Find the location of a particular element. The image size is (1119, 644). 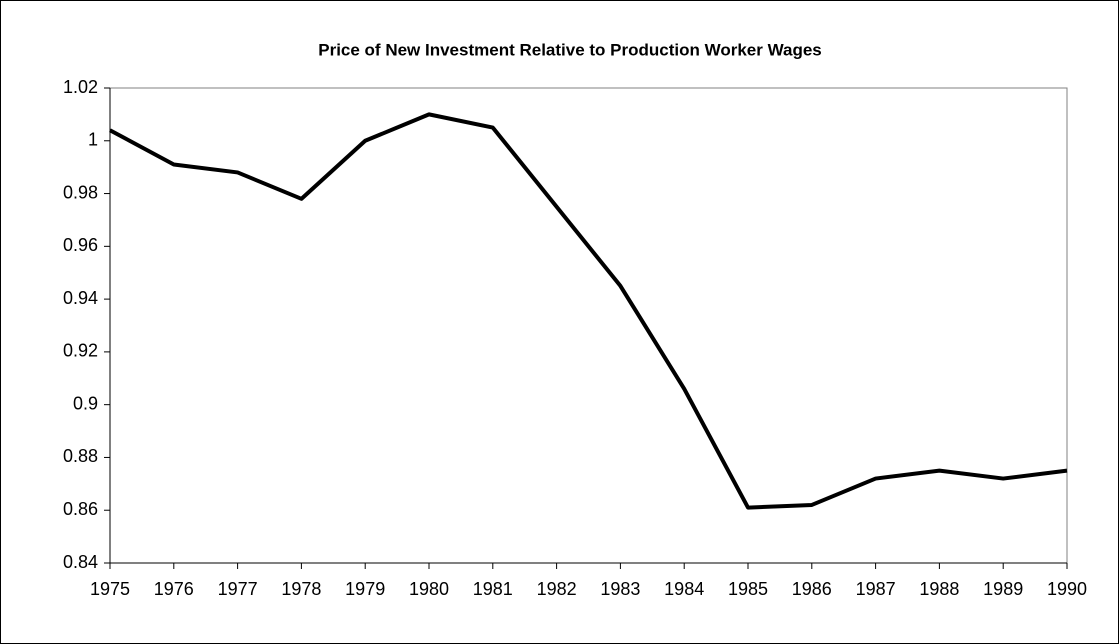

x-tick-label: 1981 is located at coordinates (493, 589).